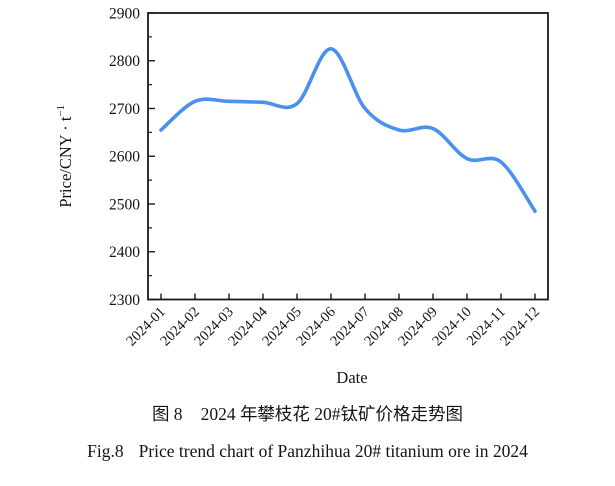 The image size is (615, 486). Describe the element at coordinates (65, 156) in the screenshot. I see `y-axis-label: Price/CNY · t−1` at that location.